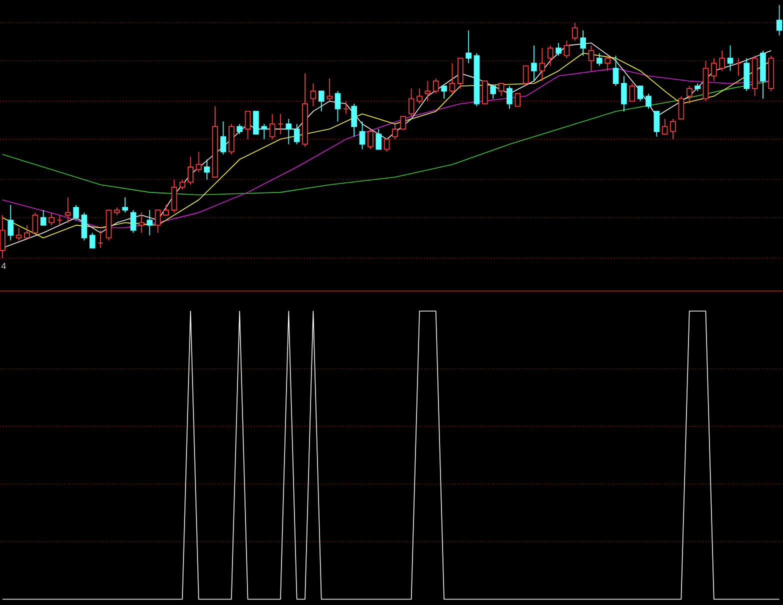 The height and width of the screenshot is (605, 783). Describe the element at coordinates (3, 266) in the screenshot. I see `text: 4` at that location.